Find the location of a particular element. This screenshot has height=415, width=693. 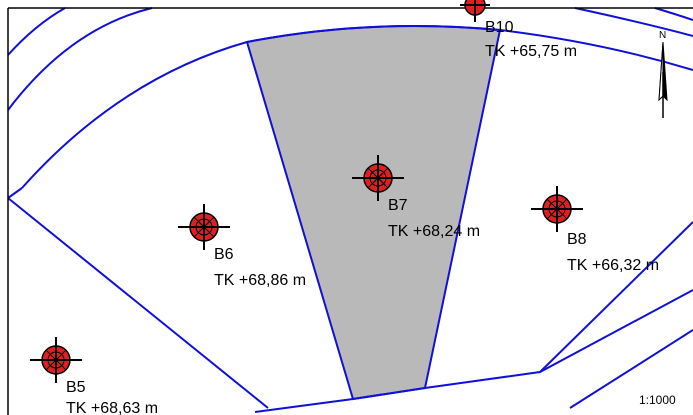

borehole-elevation-label: TK +68,86 m is located at coordinates (260, 280).